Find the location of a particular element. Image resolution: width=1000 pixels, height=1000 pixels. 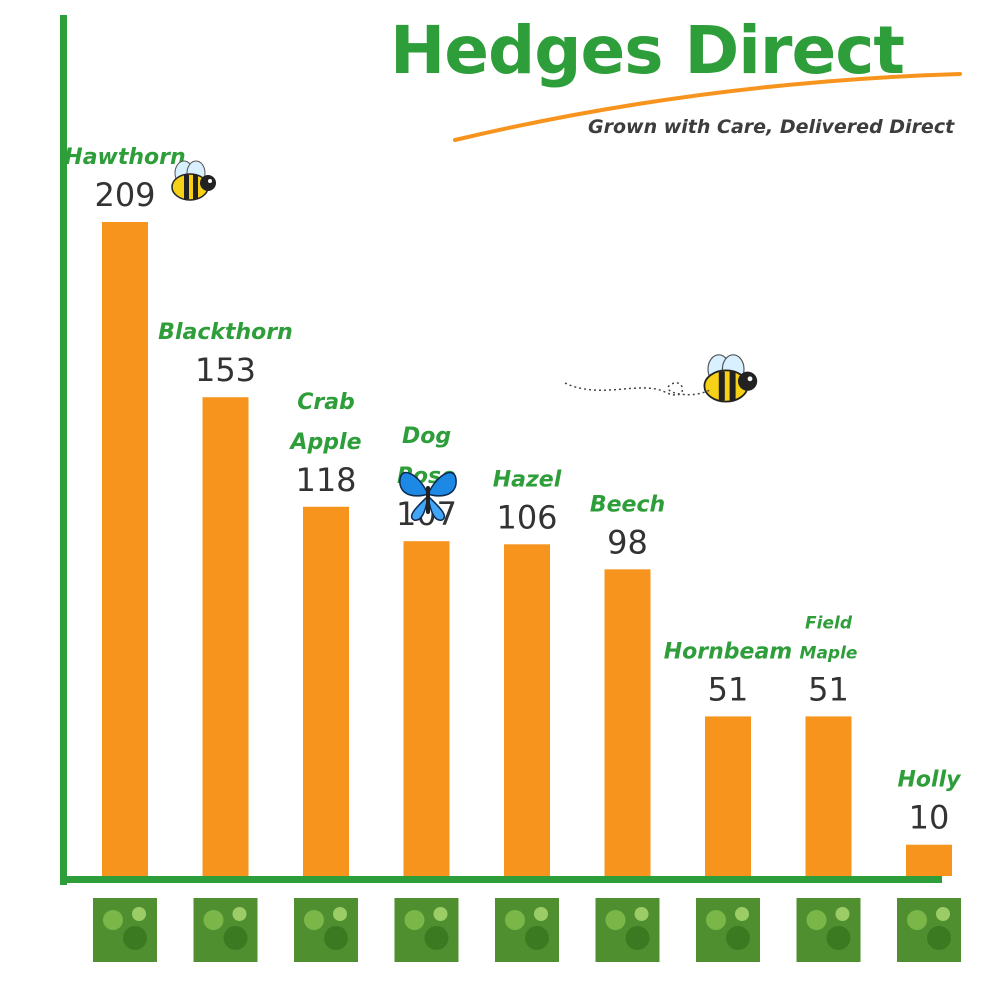

brand-tagline: Grown with Care, Delivered Direct is located at coordinates (771, 127).